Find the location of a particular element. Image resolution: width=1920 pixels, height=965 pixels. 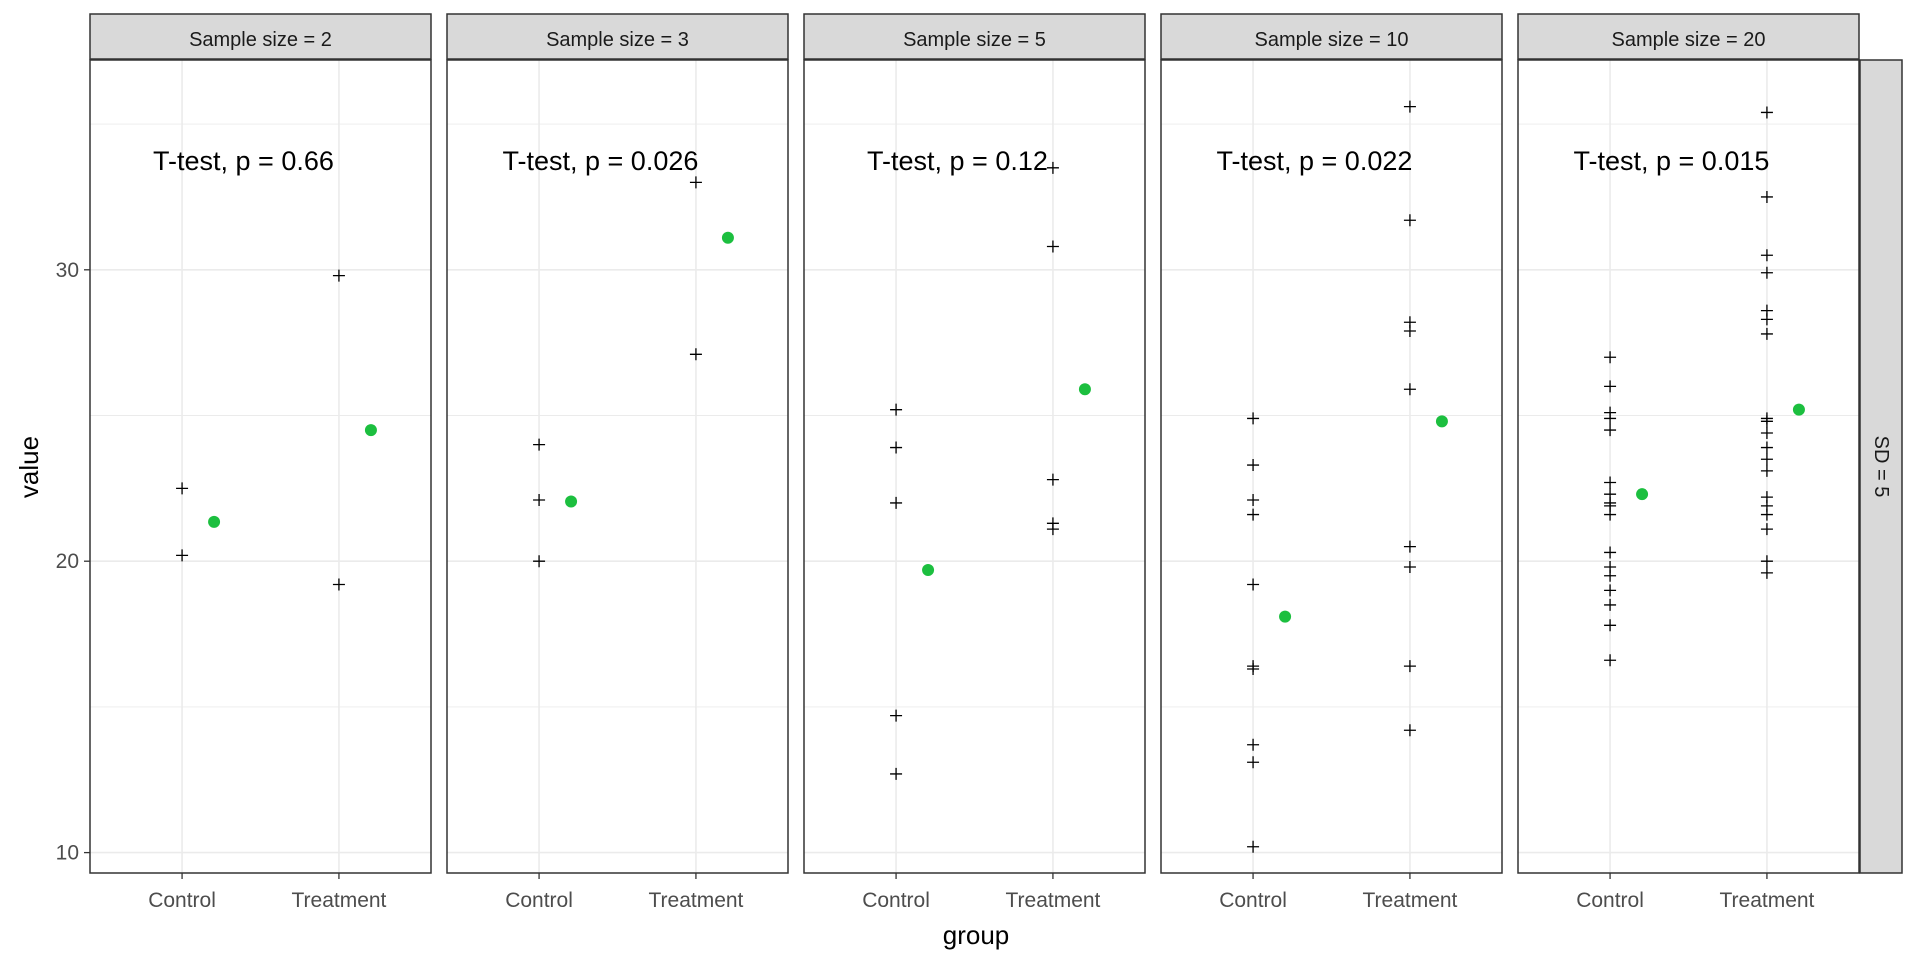

y-tick-label: 20 is located at coordinates (67, 561).